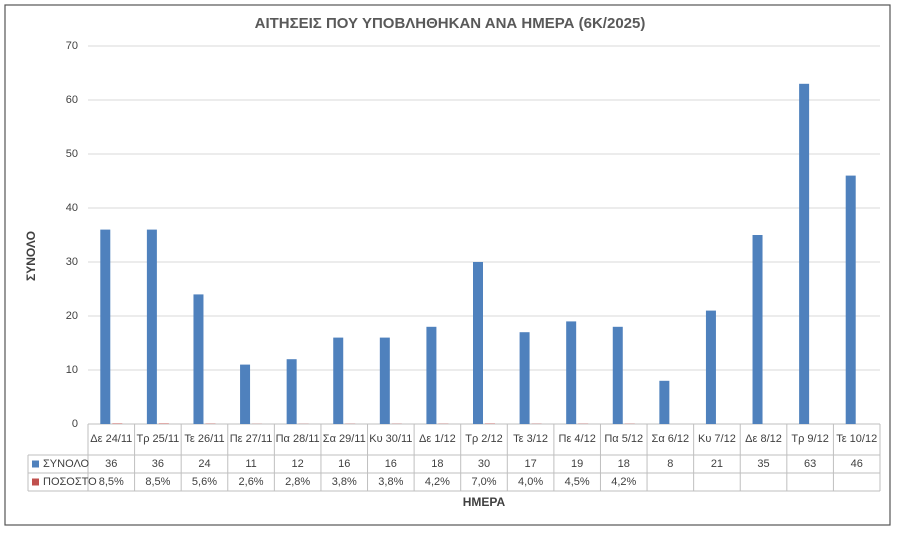 This screenshot has height=538, width=900. I want to click on table-value: 4,5%, so click(577, 482).